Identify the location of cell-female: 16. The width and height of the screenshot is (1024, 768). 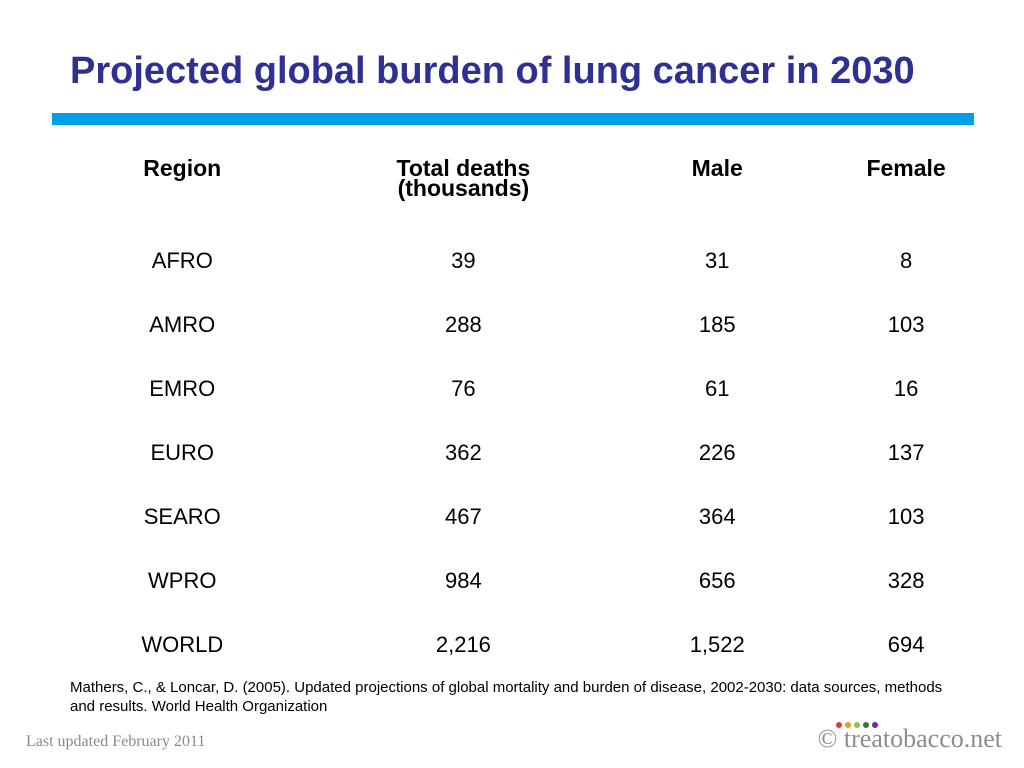
(906, 388).